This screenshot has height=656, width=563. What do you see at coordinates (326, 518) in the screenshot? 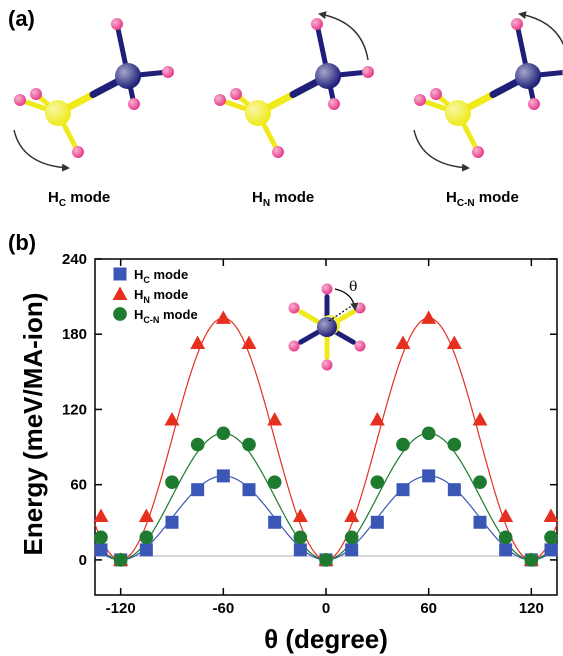
I see `fit-curve` at bounding box center [326, 518].